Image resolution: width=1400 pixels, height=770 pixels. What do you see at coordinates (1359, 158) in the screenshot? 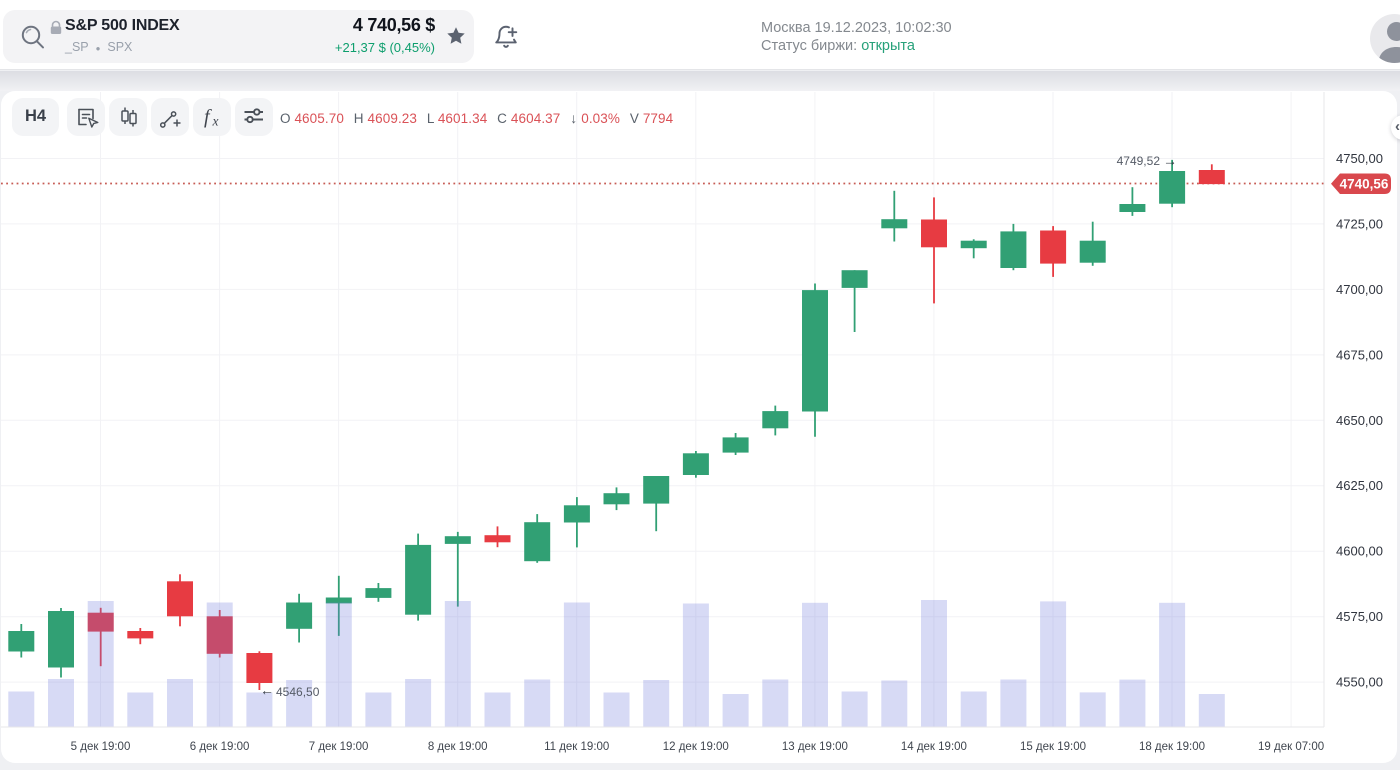
I see `svg-text: 4750,00` at bounding box center [1359, 158].